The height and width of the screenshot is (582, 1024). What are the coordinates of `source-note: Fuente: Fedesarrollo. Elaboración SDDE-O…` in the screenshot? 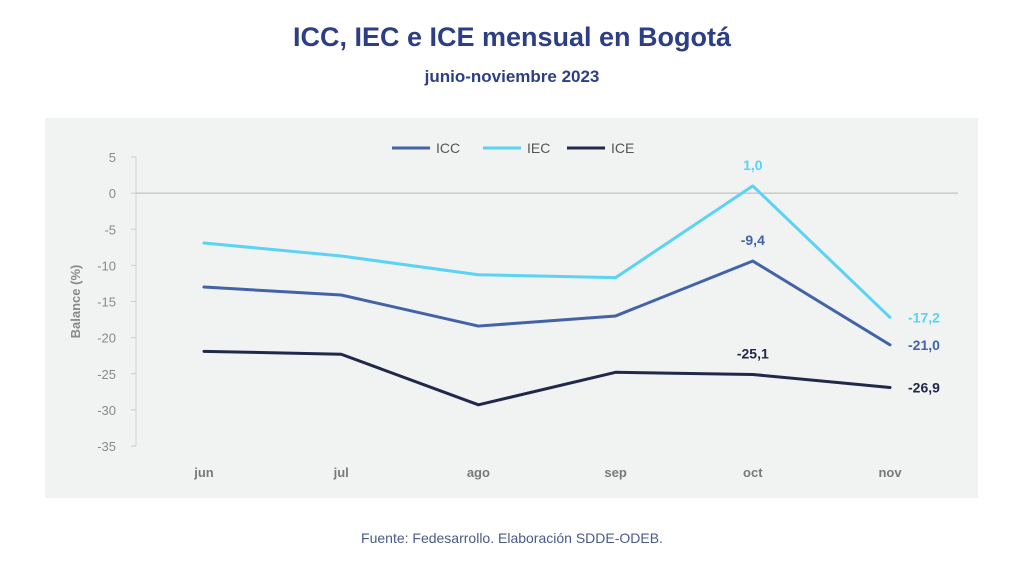 It's located at (512, 538).